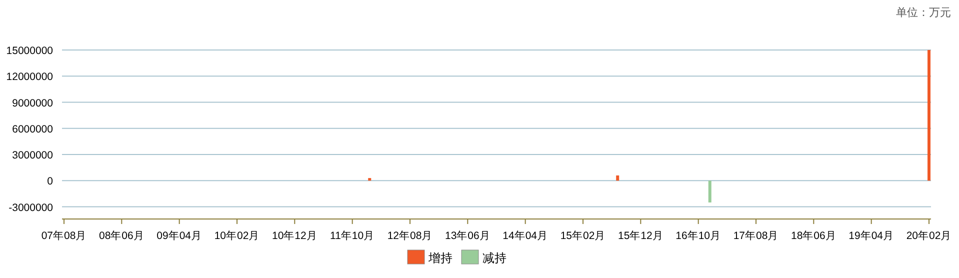 The height and width of the screenshot is (278, 959). Describe the element at coordinates (64, 236) in the screenshot. I see `x-tick-label: 07年08月` at that location.